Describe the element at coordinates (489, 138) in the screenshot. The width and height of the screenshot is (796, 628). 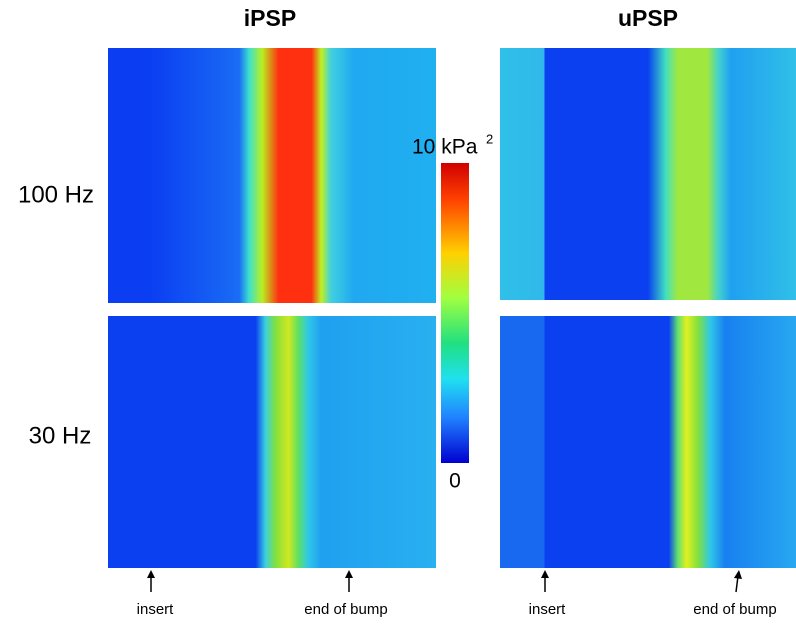
I see `colorbar-max-sup: 2` at that location.